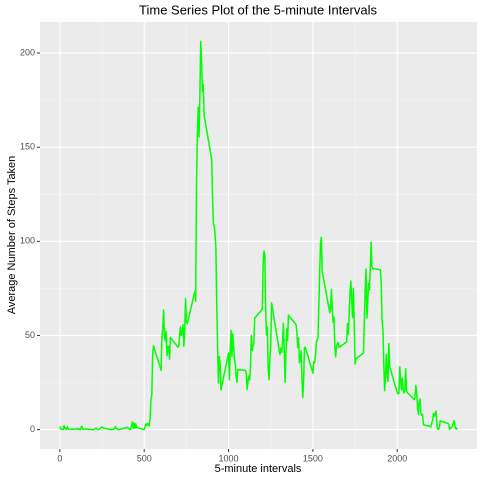  Describe the element at coordinates (313, 458) in the screenshot. I see `x-tick-label: 1500` at that location.